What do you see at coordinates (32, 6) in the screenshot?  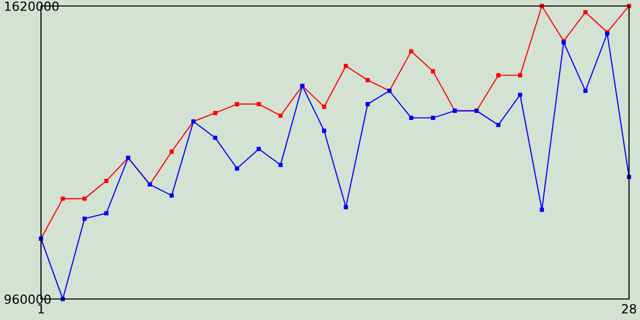 I see `y-tick-label: 1620000` at bounding box center [32, 6].